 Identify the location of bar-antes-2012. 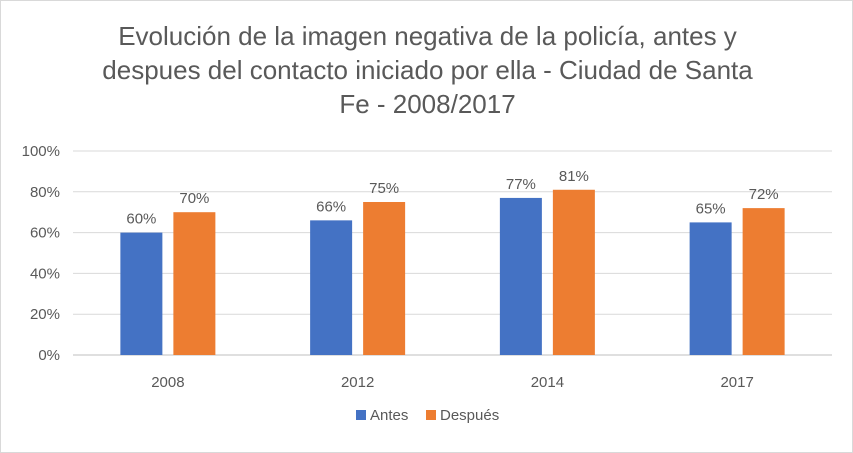
(331, 287).